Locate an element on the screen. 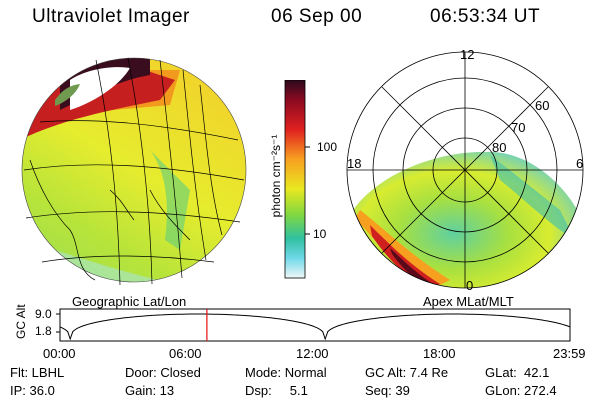 This screenshot has width=600, height=400. info-mode: Mode: Normal is located at coordinates (286, 372).